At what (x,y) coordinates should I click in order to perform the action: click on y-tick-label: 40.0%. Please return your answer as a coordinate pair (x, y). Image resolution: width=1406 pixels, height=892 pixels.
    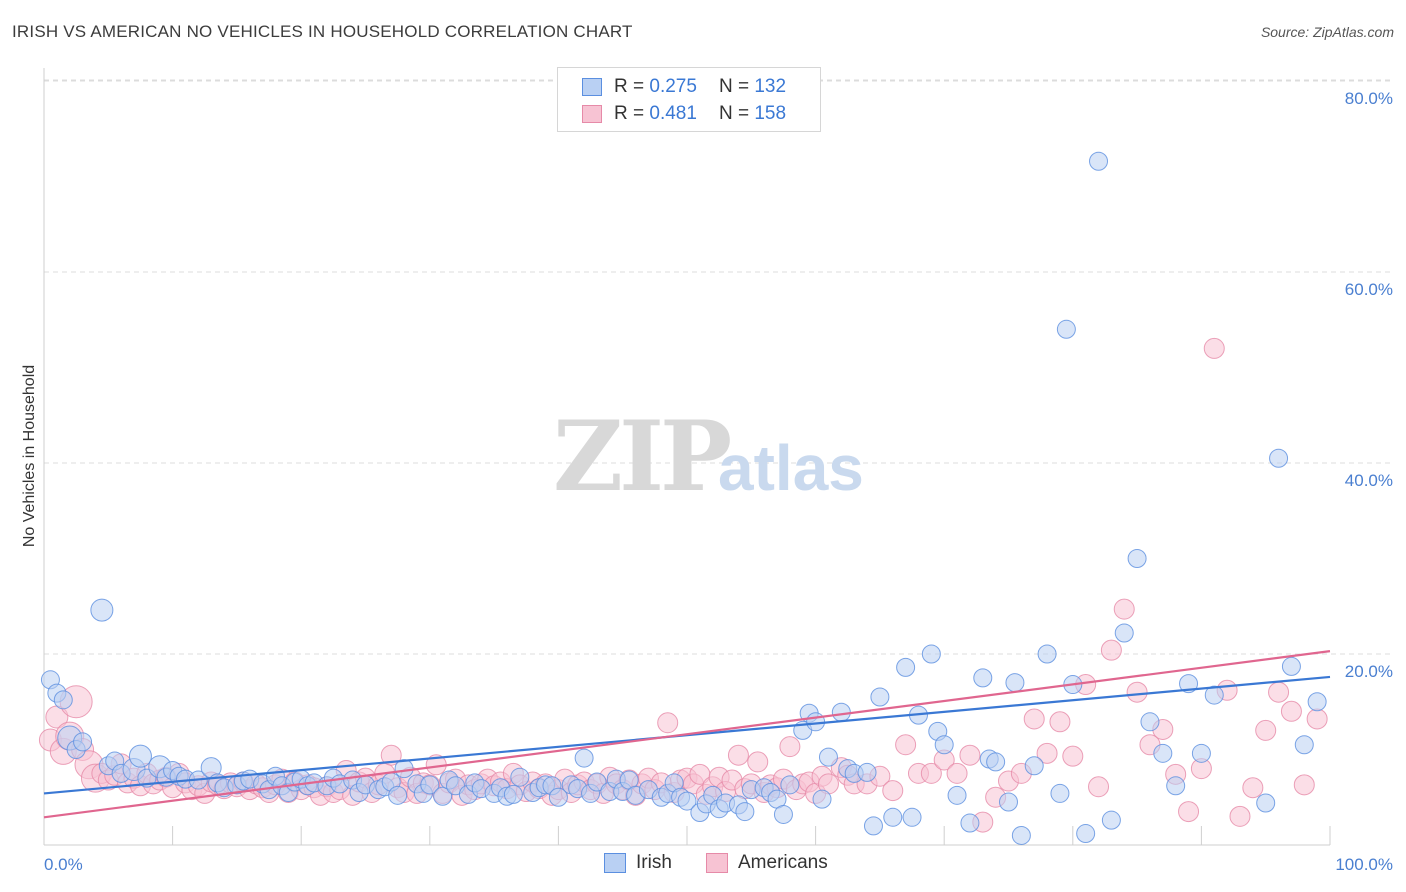
    Looking at the image, I should click on (1369, 480).